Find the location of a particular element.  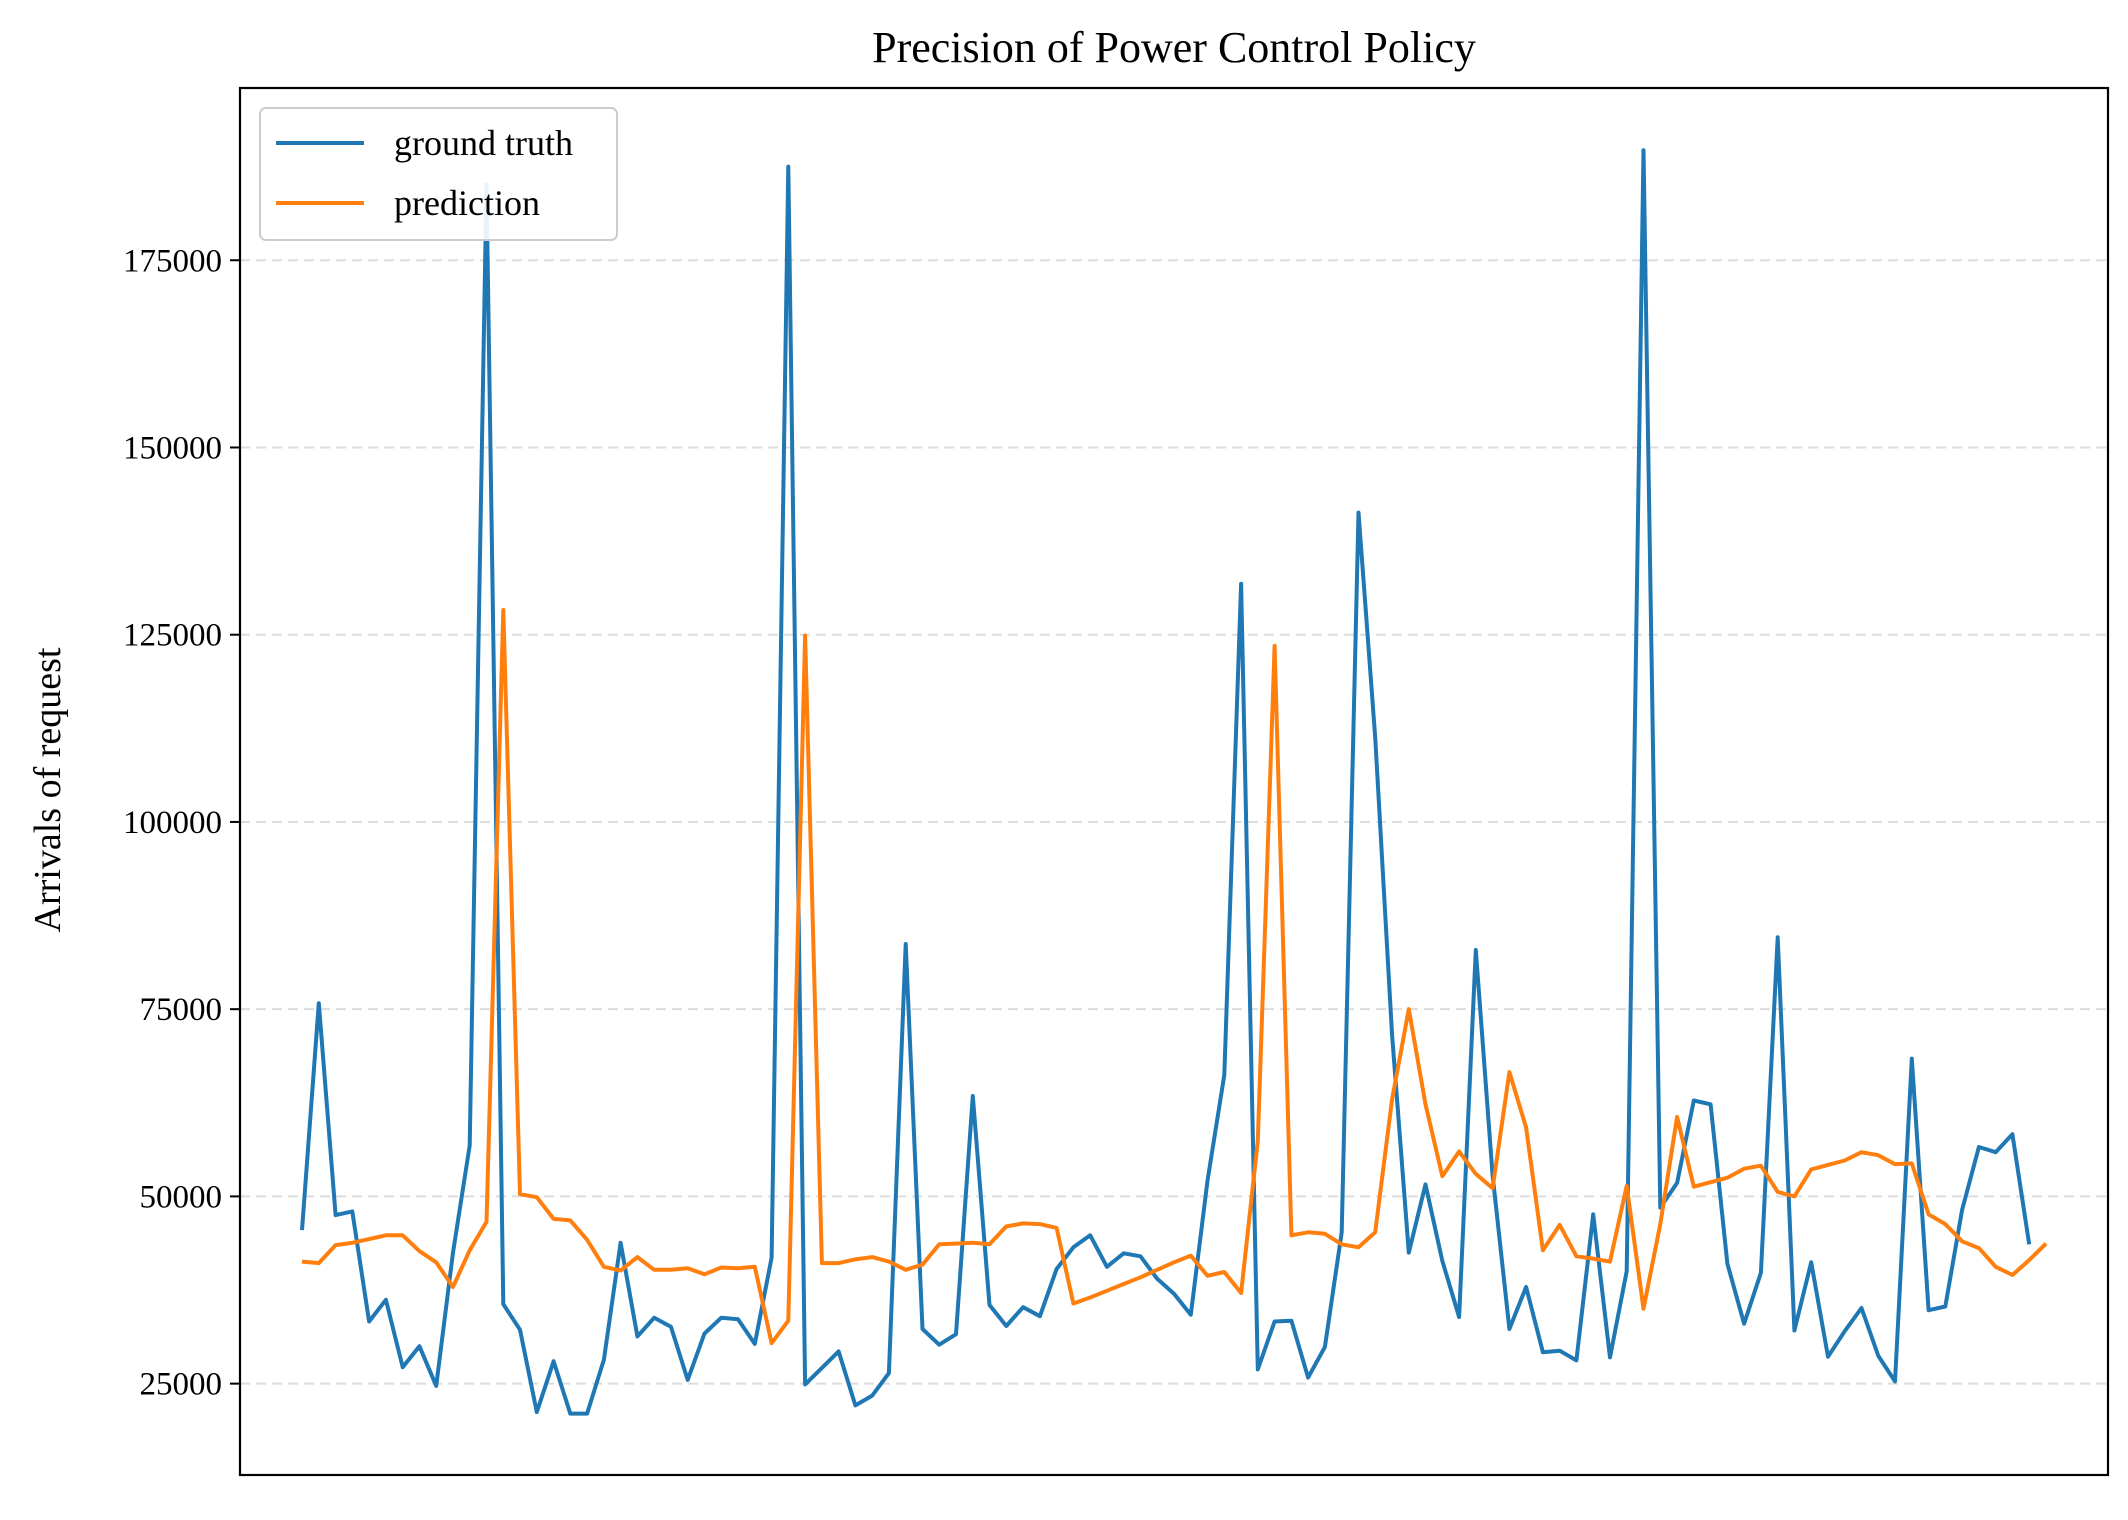

y-ticks: 25000 50000 75000 100000 125000 150000 175000 is located at coordinates (181, 823).